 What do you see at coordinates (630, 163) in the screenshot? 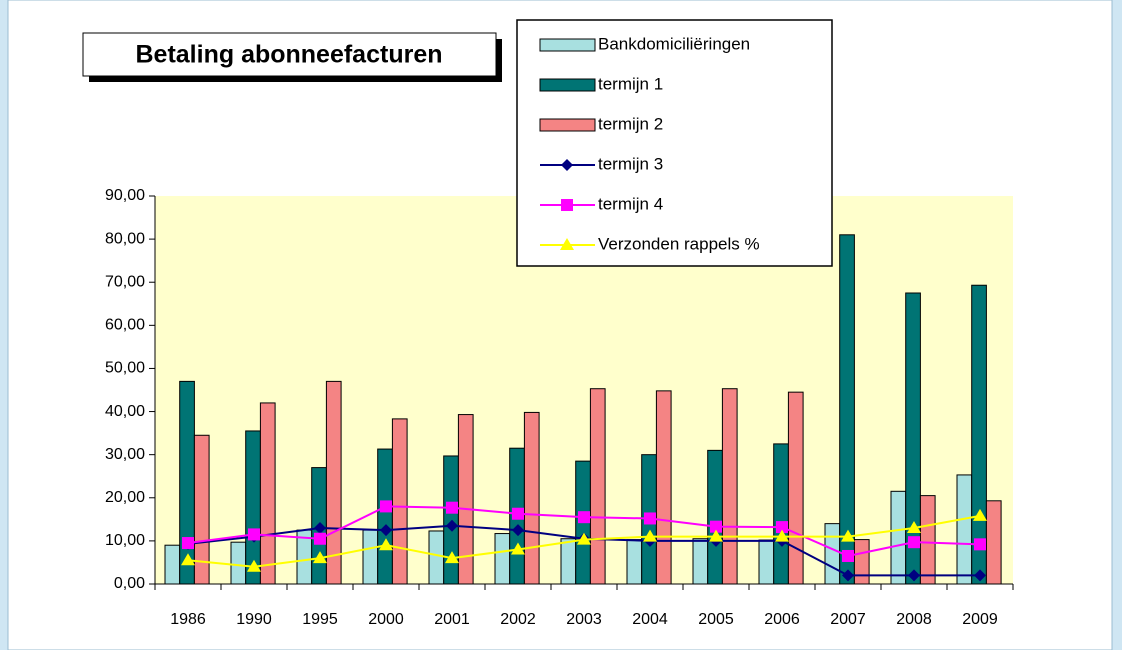
I see `legend-label: termijn 3` at bounding box center [630, 163].